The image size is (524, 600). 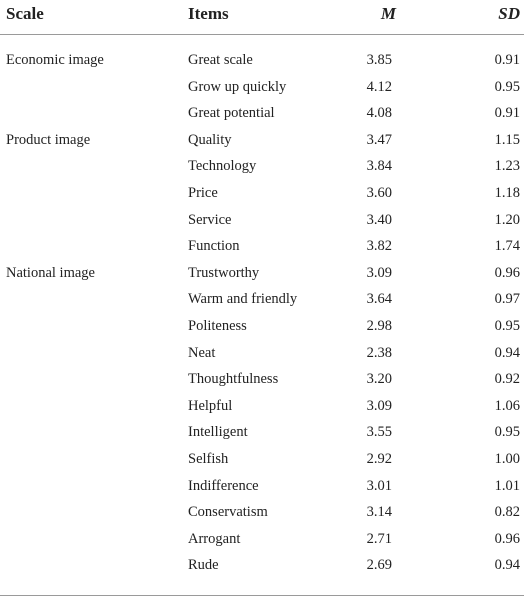 I want to click on header-scale: Scale, so click(x=25, y=13).